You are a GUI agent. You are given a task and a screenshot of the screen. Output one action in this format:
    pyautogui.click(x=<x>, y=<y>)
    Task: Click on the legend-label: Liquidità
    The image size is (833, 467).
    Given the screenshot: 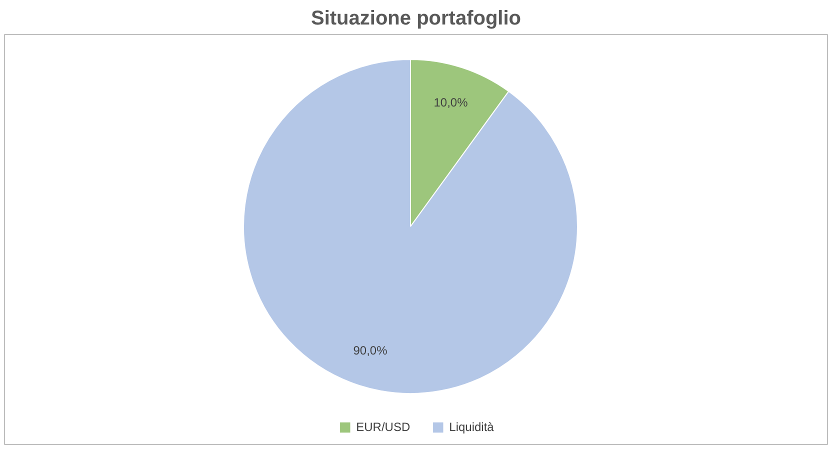 What is the action you would take?
    pyautogui.click(x=471, y=427)
    